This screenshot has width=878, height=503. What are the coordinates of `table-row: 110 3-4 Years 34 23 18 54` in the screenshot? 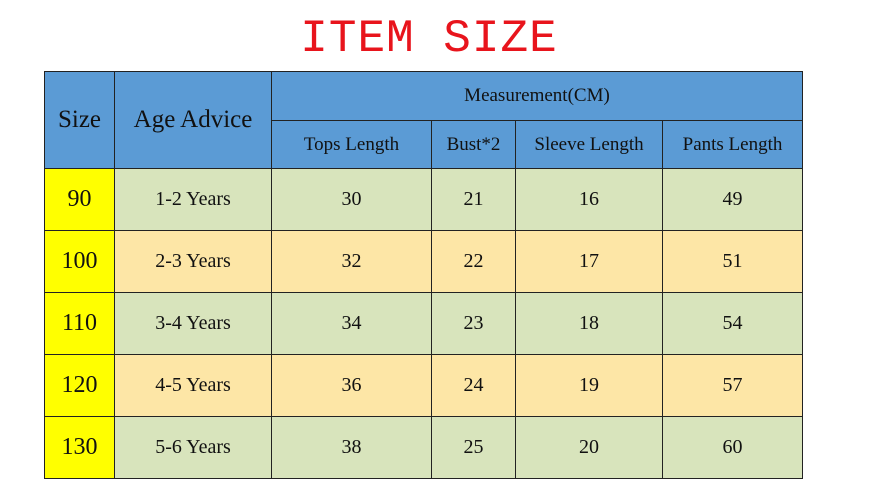 It's located at (423, 323).